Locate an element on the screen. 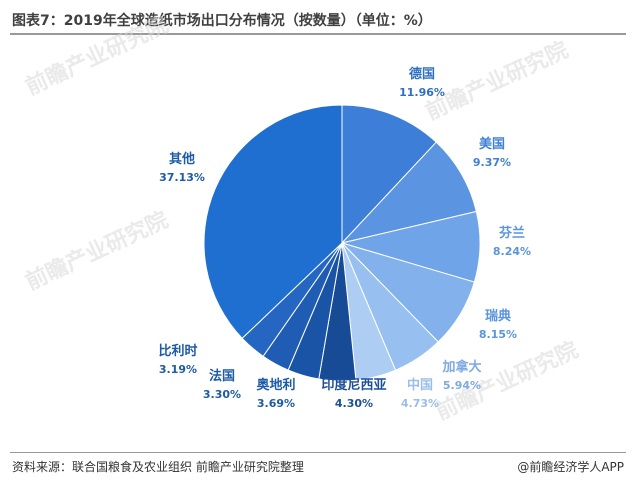 This screenshot has height=486, width=636. slice-name-label: 中国 is located at coordinates (420, 385).